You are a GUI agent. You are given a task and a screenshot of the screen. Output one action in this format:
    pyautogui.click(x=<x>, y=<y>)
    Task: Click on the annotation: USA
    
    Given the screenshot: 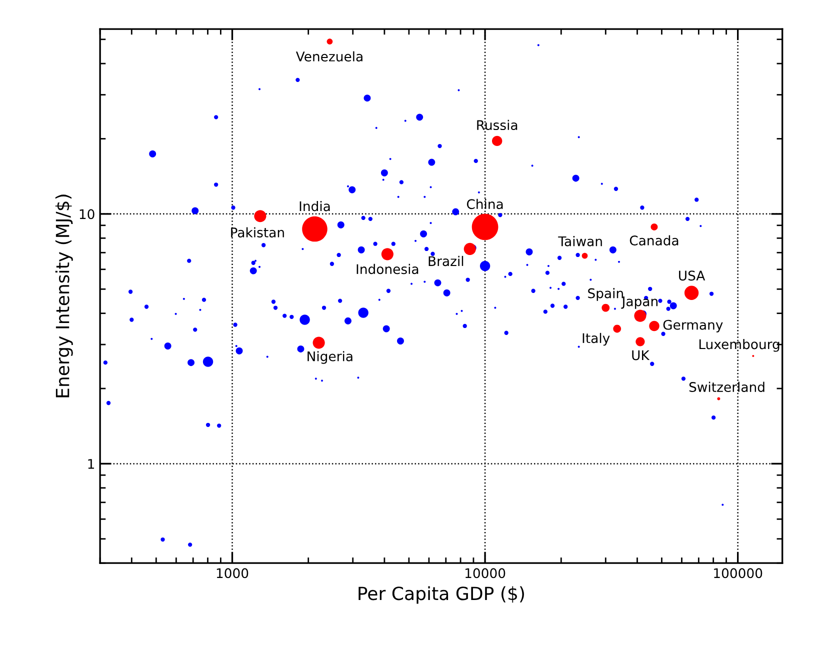 What is the action you would take?
    pyautogui.click(x=692, y=275)
    